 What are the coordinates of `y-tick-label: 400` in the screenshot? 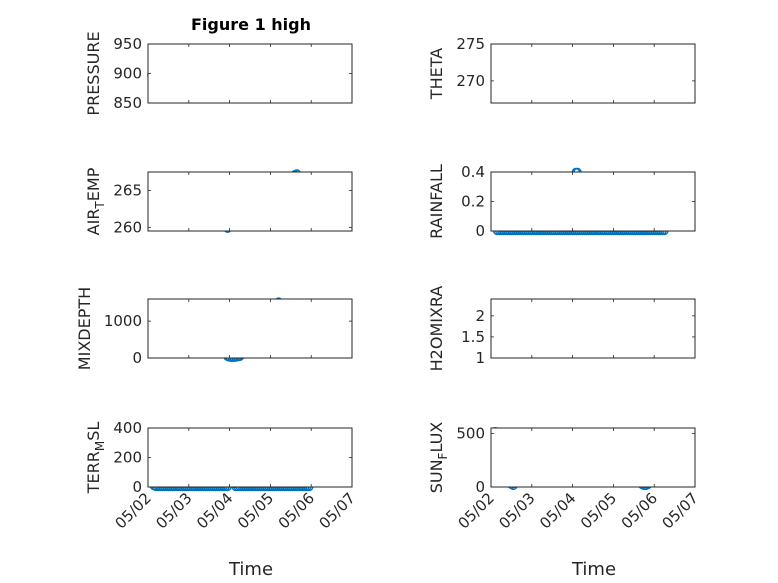 It's located at (127, 428).